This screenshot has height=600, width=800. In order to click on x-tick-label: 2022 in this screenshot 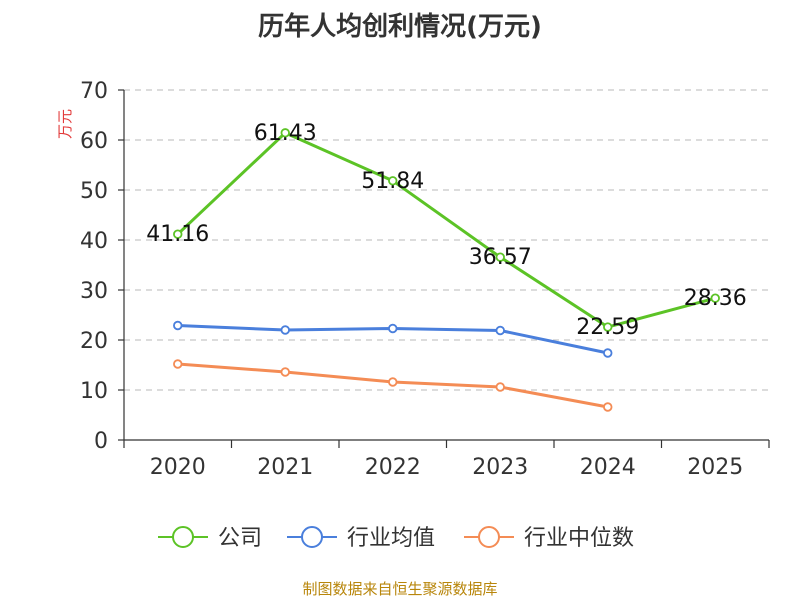, I will do `click(393, 467)`.